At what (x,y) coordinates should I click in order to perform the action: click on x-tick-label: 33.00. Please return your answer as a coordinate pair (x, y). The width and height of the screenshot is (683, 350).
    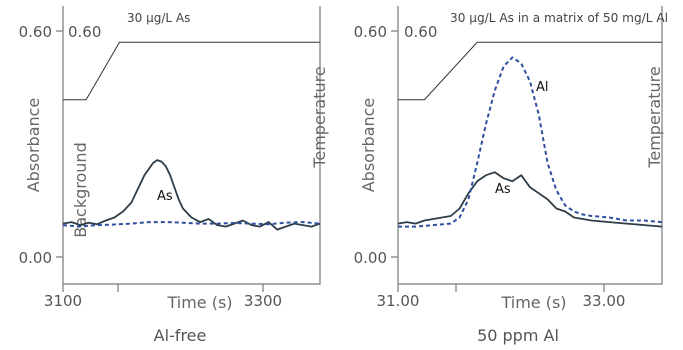
    Looking at the image, I should click on (604, 301).